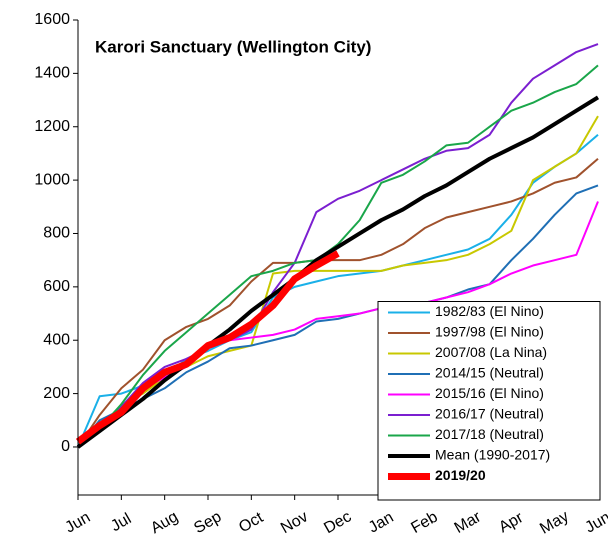  Describe the element at coordinates (251, 522) in the screenshot. I see `x-tick-label: Oct` at that location.